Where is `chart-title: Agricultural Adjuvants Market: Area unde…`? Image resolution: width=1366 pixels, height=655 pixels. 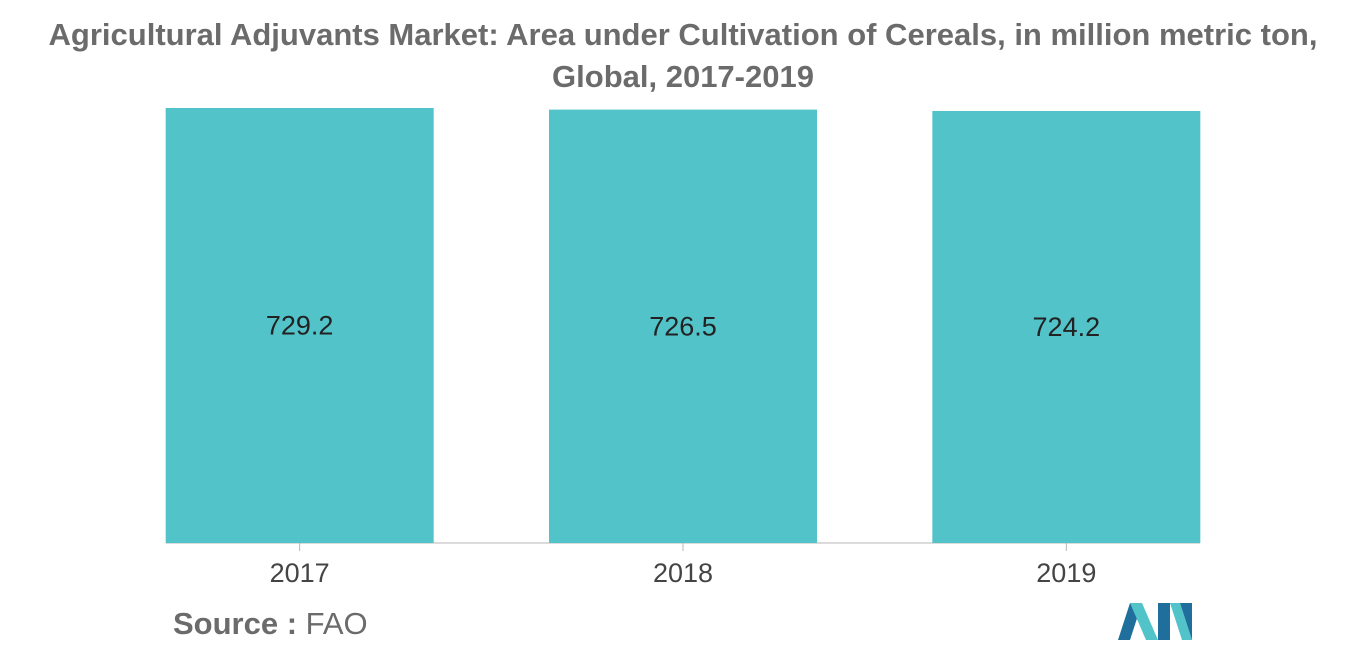
chart-title: Agricultural Adjuvants Market: Area unde… is located at coordinates (683, 56).